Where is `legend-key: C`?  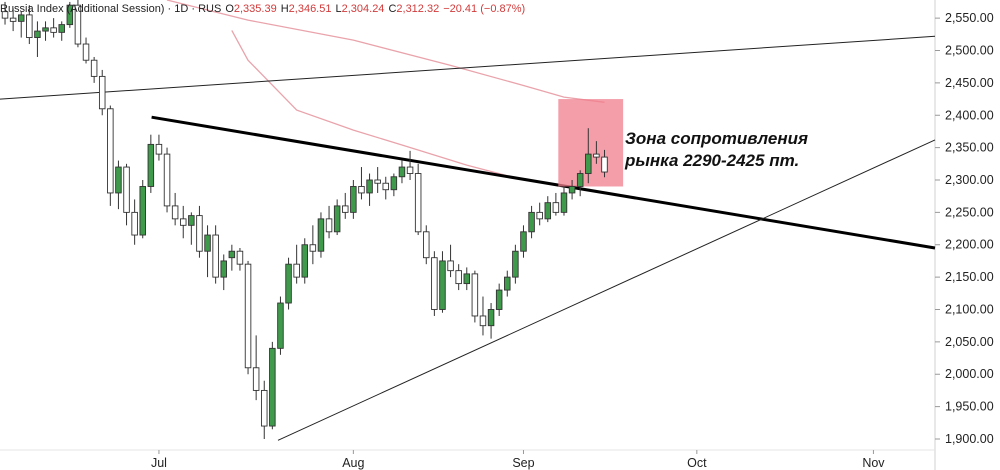 legend-key: C is located at coordinates (392, 9).